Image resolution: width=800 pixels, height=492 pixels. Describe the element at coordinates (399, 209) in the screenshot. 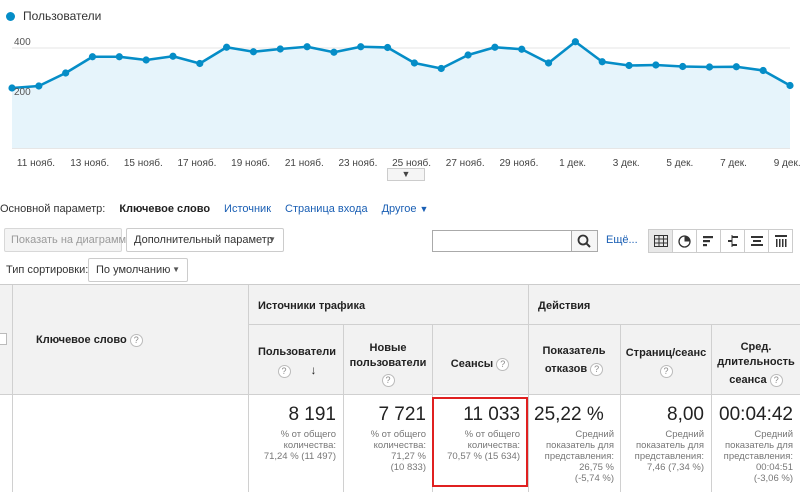

I see `dimension-other-label: Другое` at that location.